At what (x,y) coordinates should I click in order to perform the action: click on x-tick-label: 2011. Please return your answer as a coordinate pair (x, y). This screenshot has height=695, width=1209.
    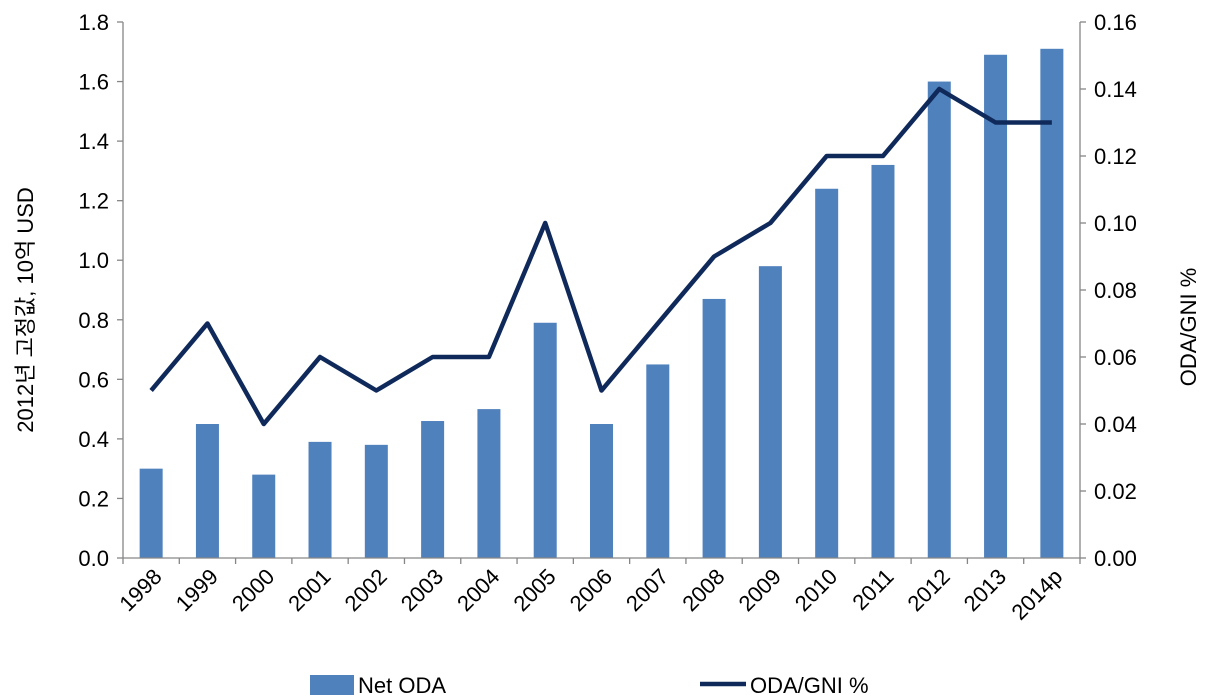
    Looking at the image, I should click on (872, 589).